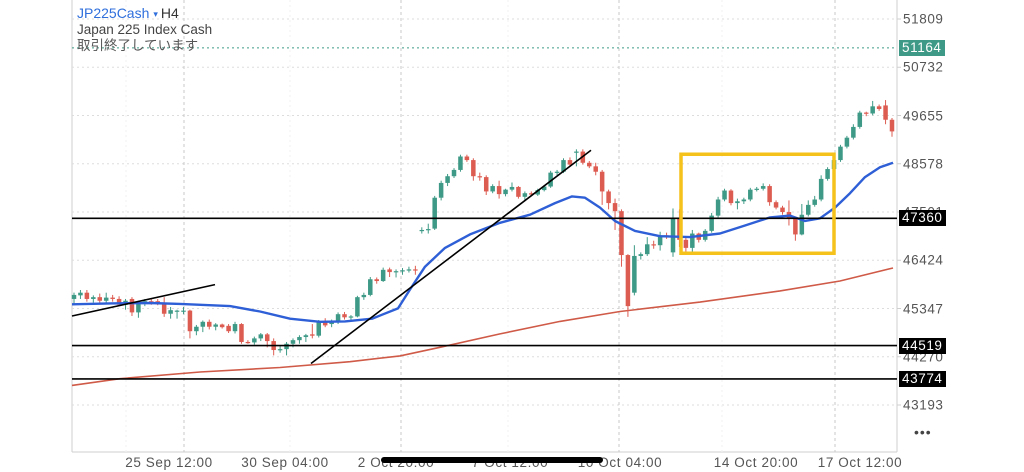  Describe the element at coordinates (860, 462) in the screenshot. I see `time-axis-label: 17 Oct 12:00` at that location.